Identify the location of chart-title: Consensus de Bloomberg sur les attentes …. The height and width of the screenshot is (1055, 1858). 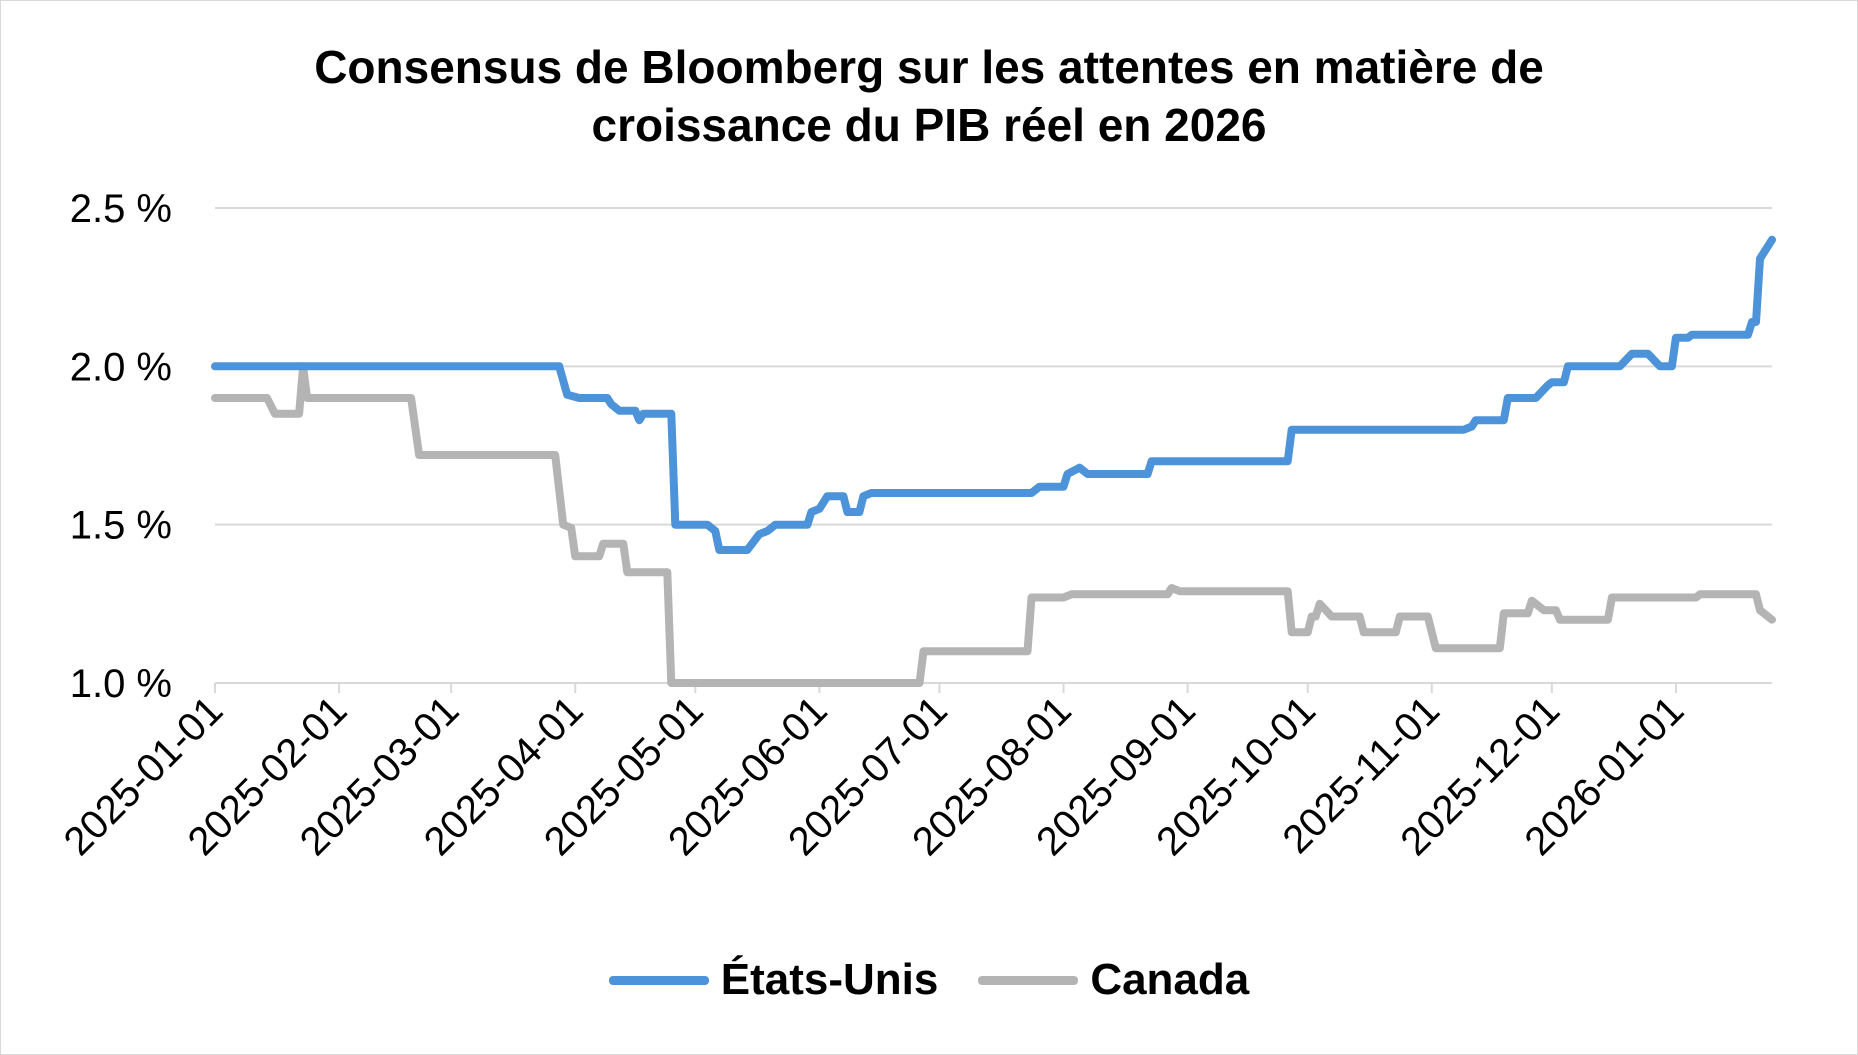
(929, 96).